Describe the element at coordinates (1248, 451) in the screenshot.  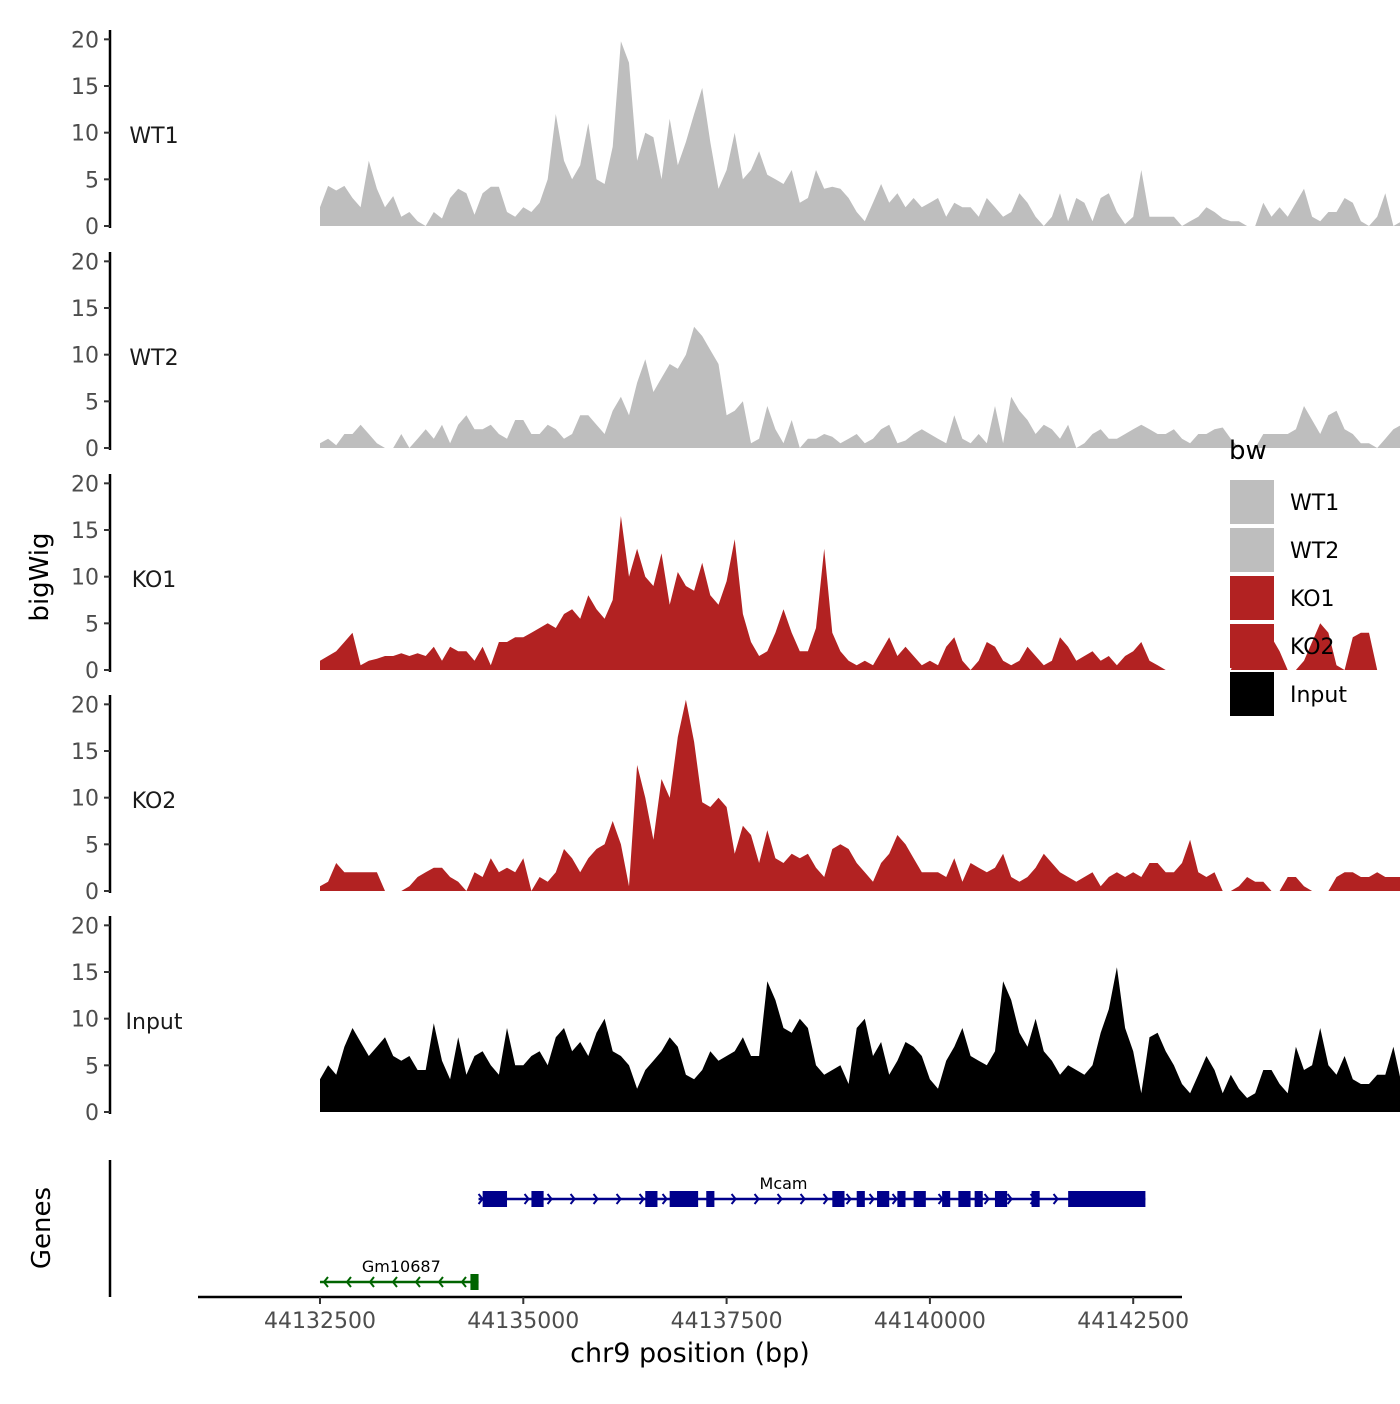
I see `legend-title: bw` at that location.